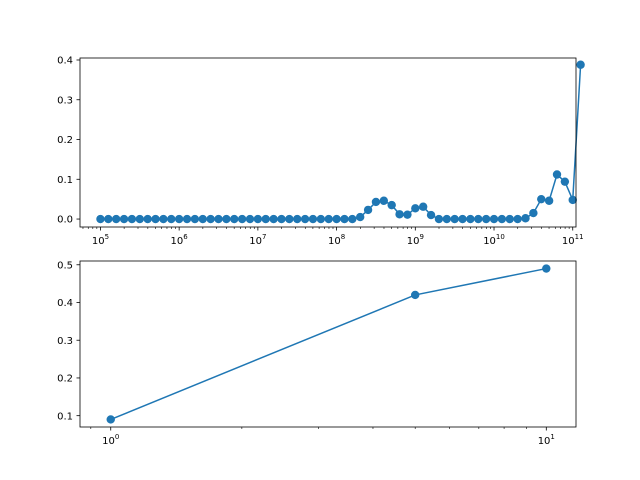  I want to click on y-tick-label: 0.0, so click(65, 220).